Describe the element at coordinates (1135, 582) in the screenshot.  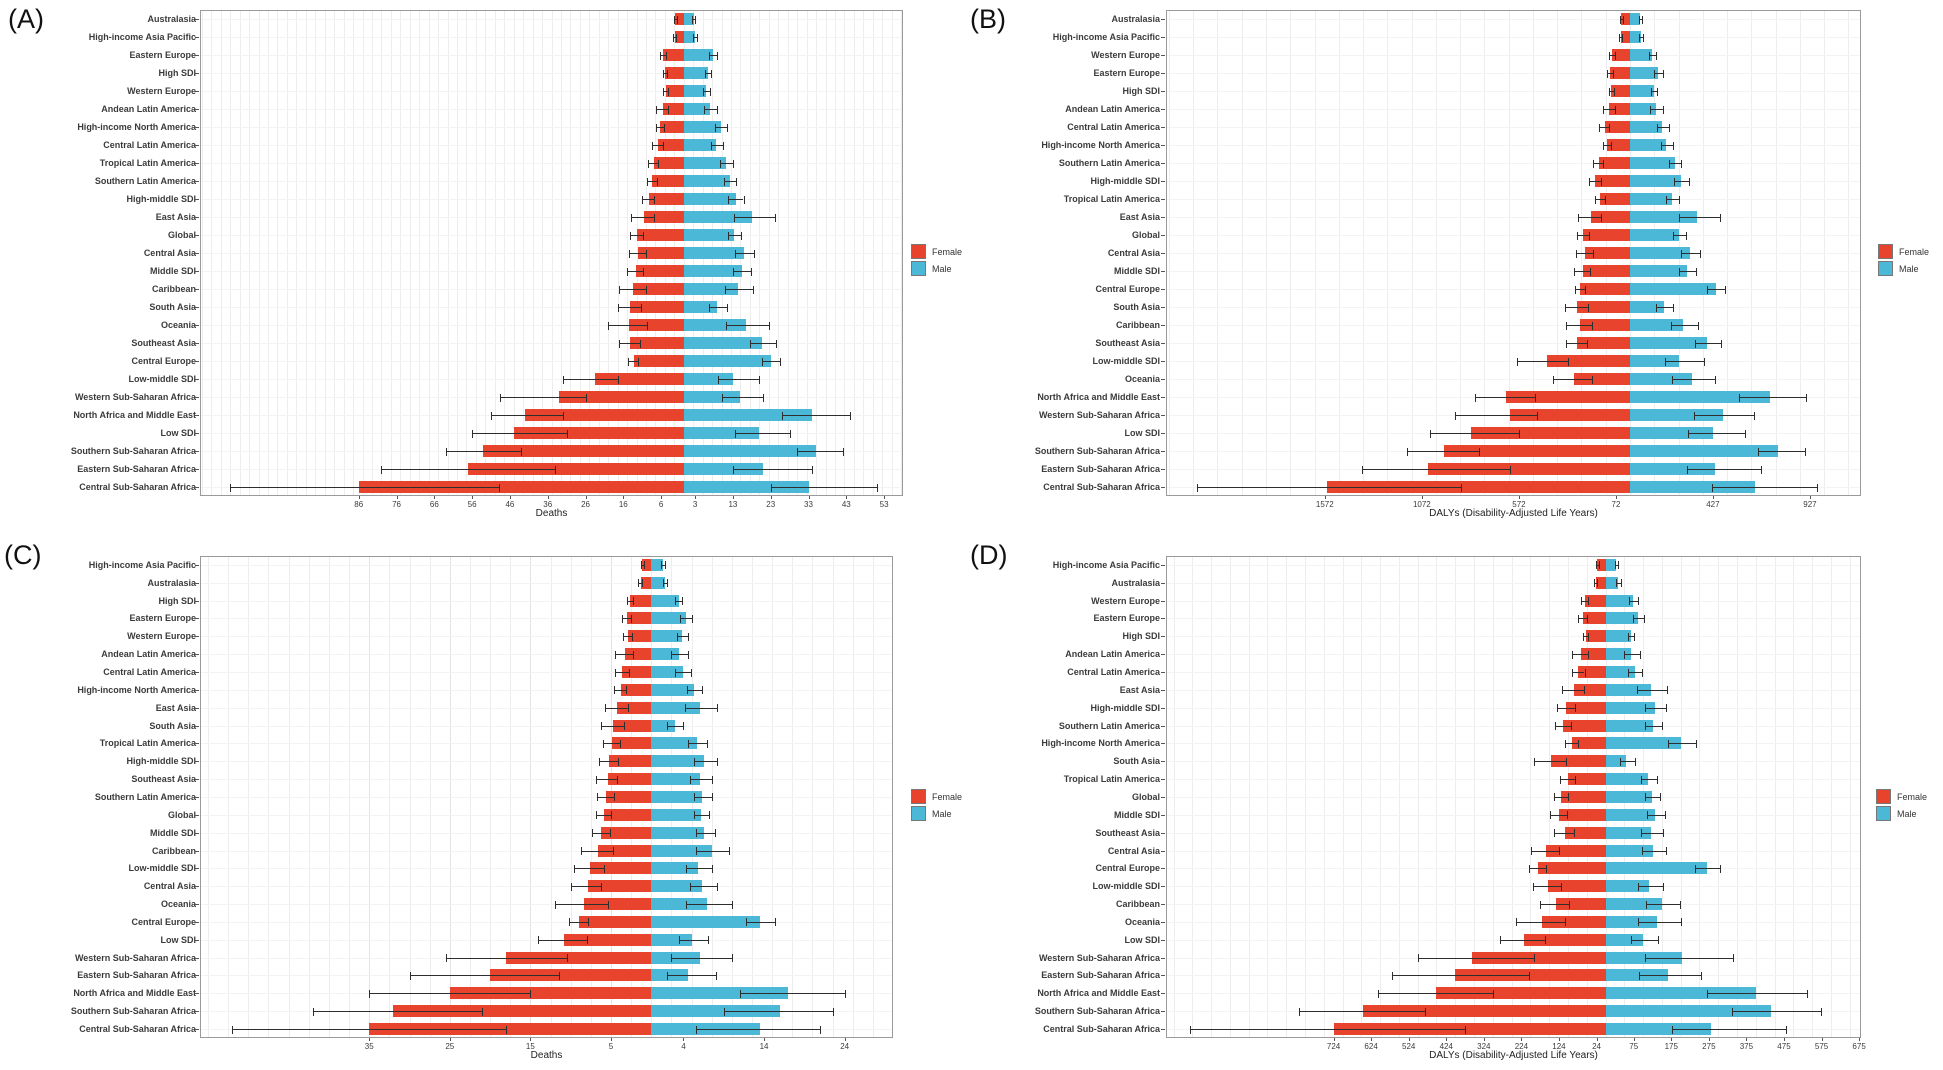
I see `category-label: Australasia` at that location.